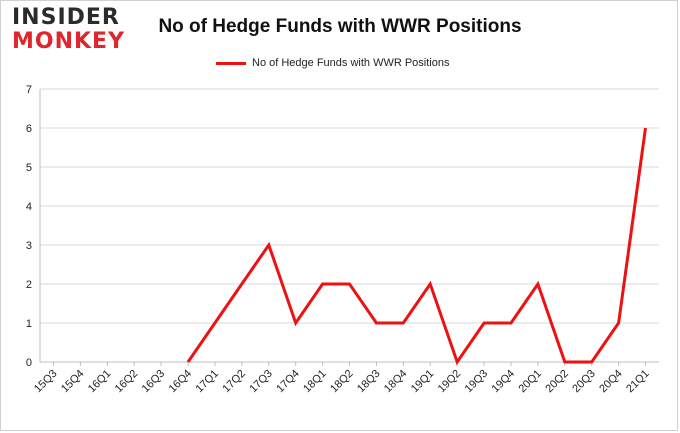 The image size is (680, 433). I want to click on logo-line-monkey: MONKEY, so click(69, 41).